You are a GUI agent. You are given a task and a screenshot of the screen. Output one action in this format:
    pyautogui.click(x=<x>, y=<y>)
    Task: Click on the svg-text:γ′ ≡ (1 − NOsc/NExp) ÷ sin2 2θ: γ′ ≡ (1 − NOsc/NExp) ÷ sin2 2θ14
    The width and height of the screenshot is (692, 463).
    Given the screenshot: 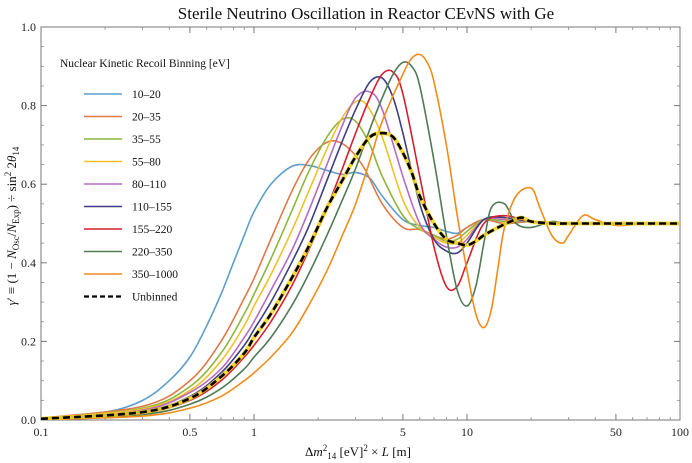 What is the action you would take?
    pyautogui.click(x=12, y=225)
    